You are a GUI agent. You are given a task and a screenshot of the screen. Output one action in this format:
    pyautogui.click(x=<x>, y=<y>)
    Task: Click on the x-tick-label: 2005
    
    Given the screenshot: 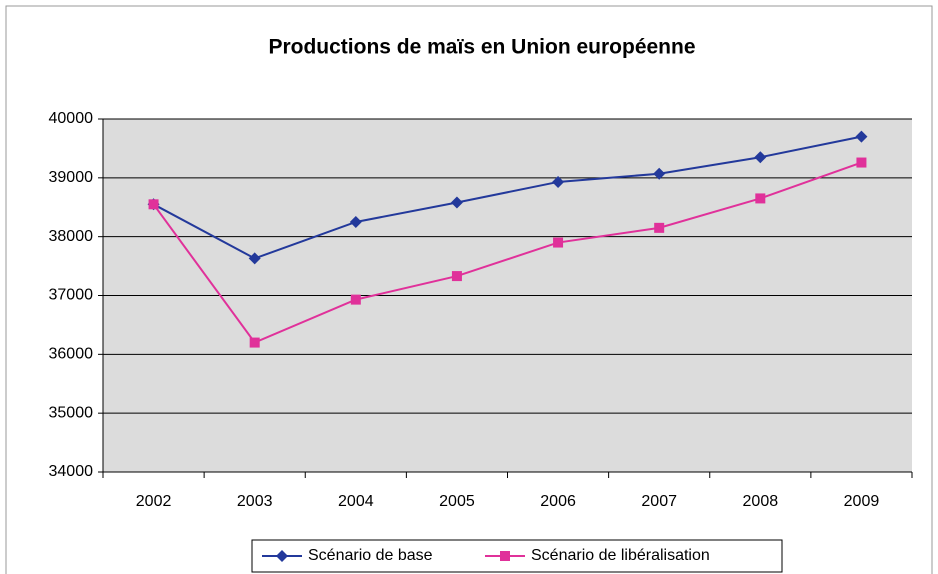 What is the action you would take?
    pyautogui.click(x=457, y=501)
    